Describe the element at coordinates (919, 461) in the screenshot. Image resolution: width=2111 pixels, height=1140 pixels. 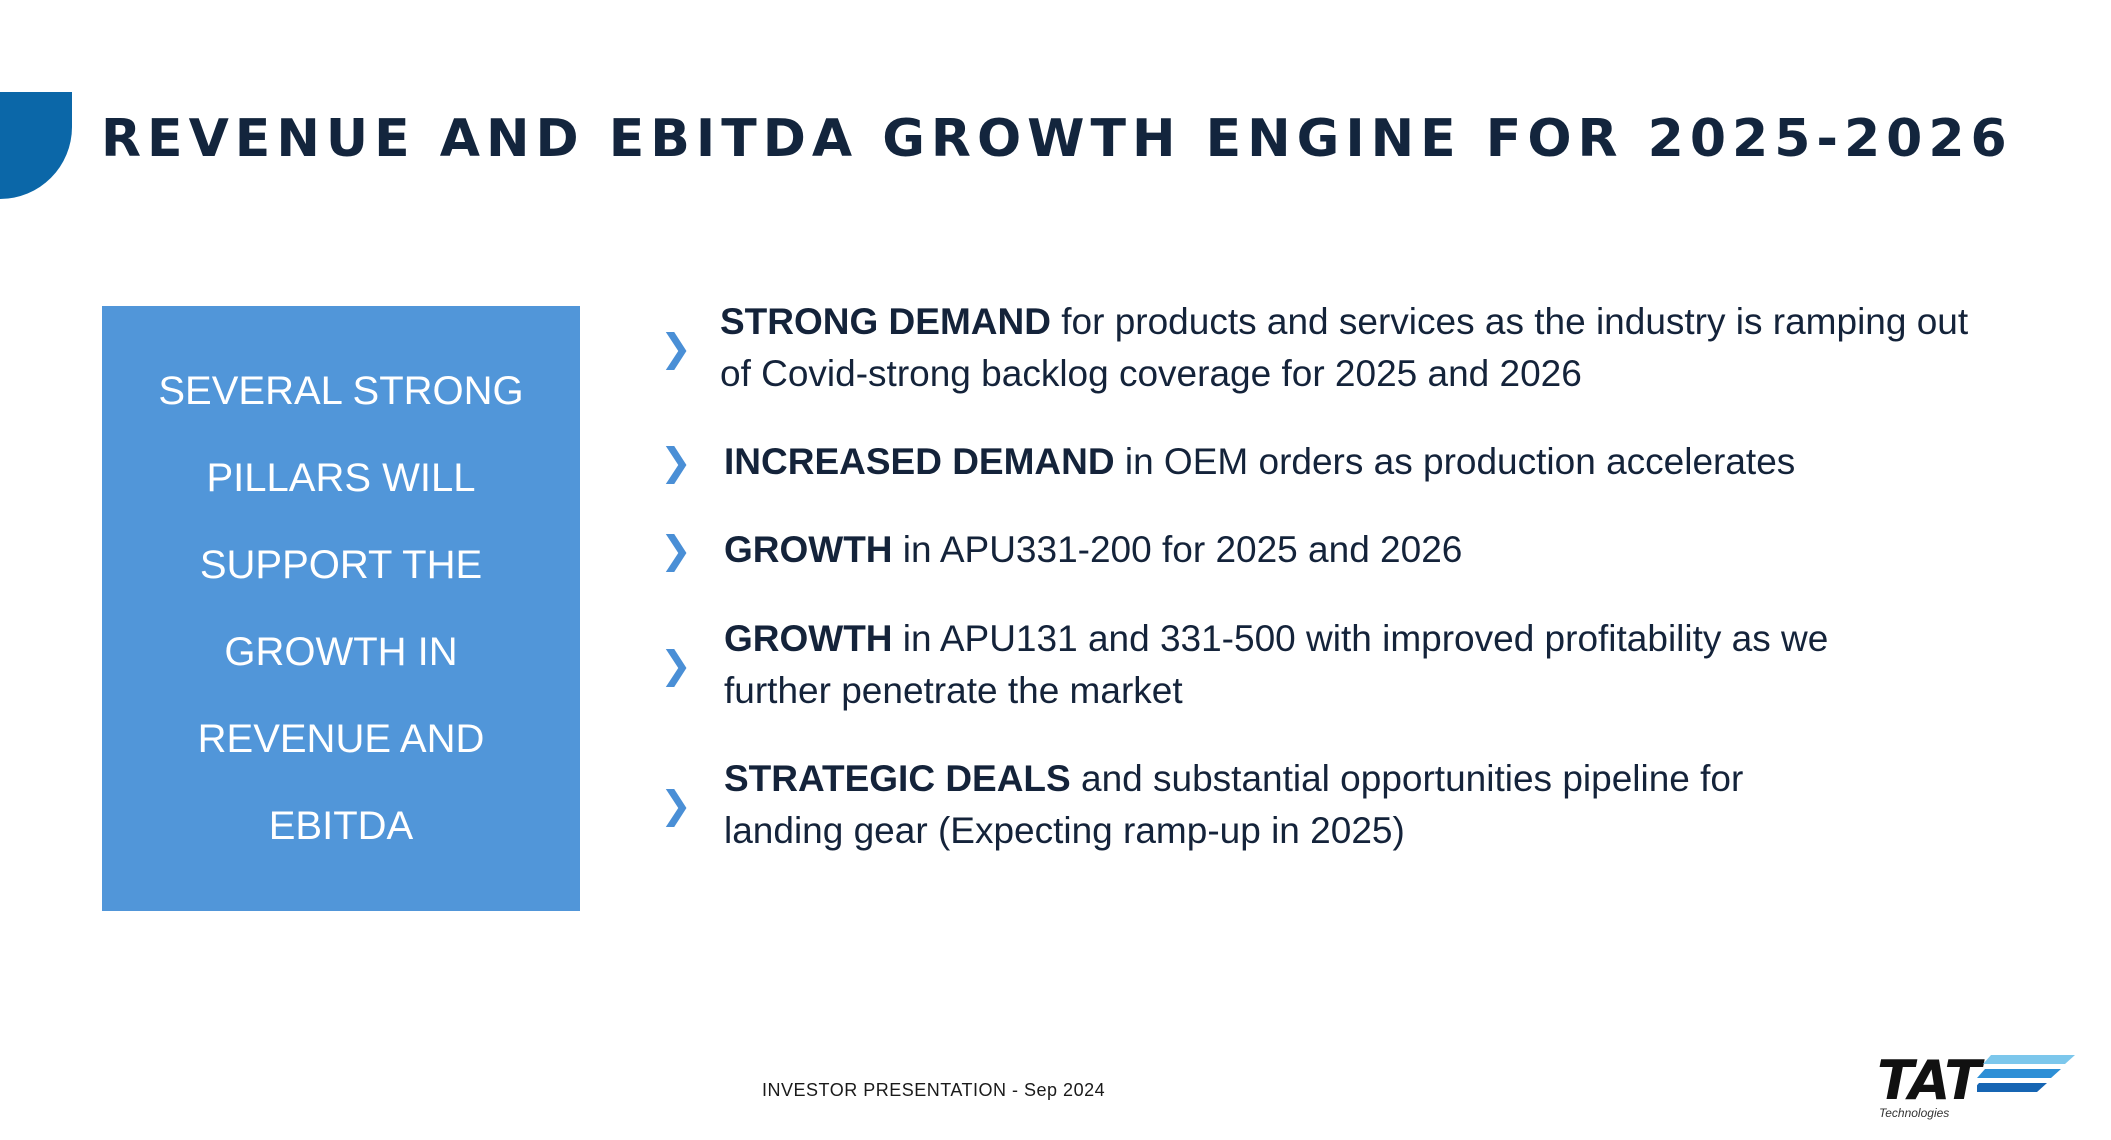
I see `bullet-bold-lead: INCREASED DEMAND` at that location.